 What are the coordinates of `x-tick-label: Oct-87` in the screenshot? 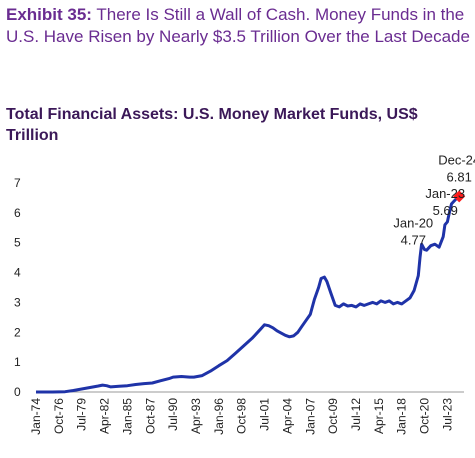 It's located at (150, 416).